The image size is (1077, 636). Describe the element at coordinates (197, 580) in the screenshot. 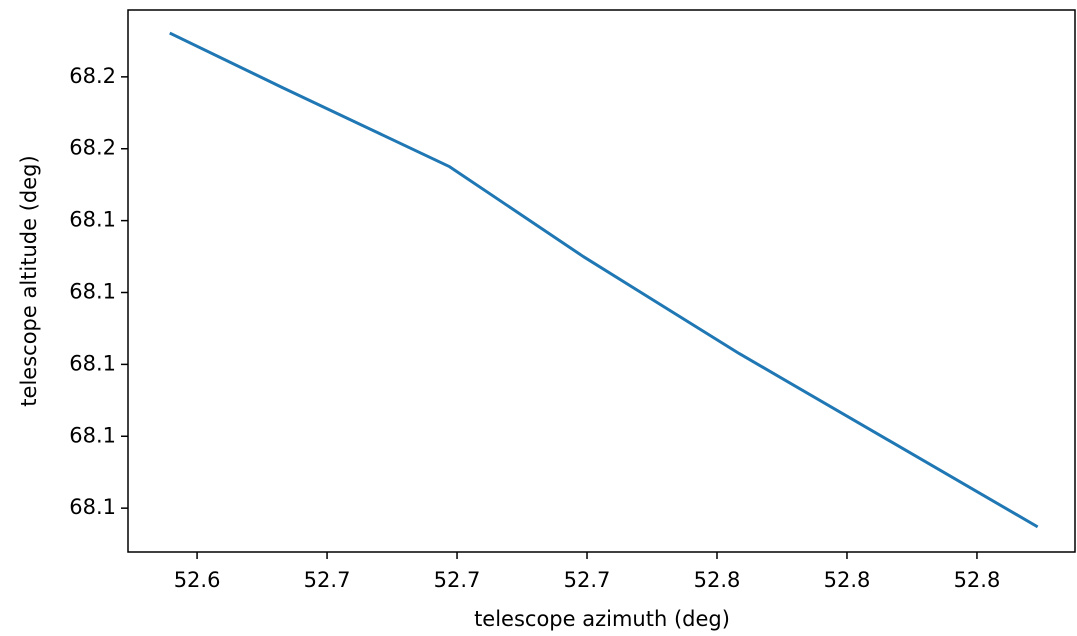

I see `x-tick-label: 52.6` at that location.